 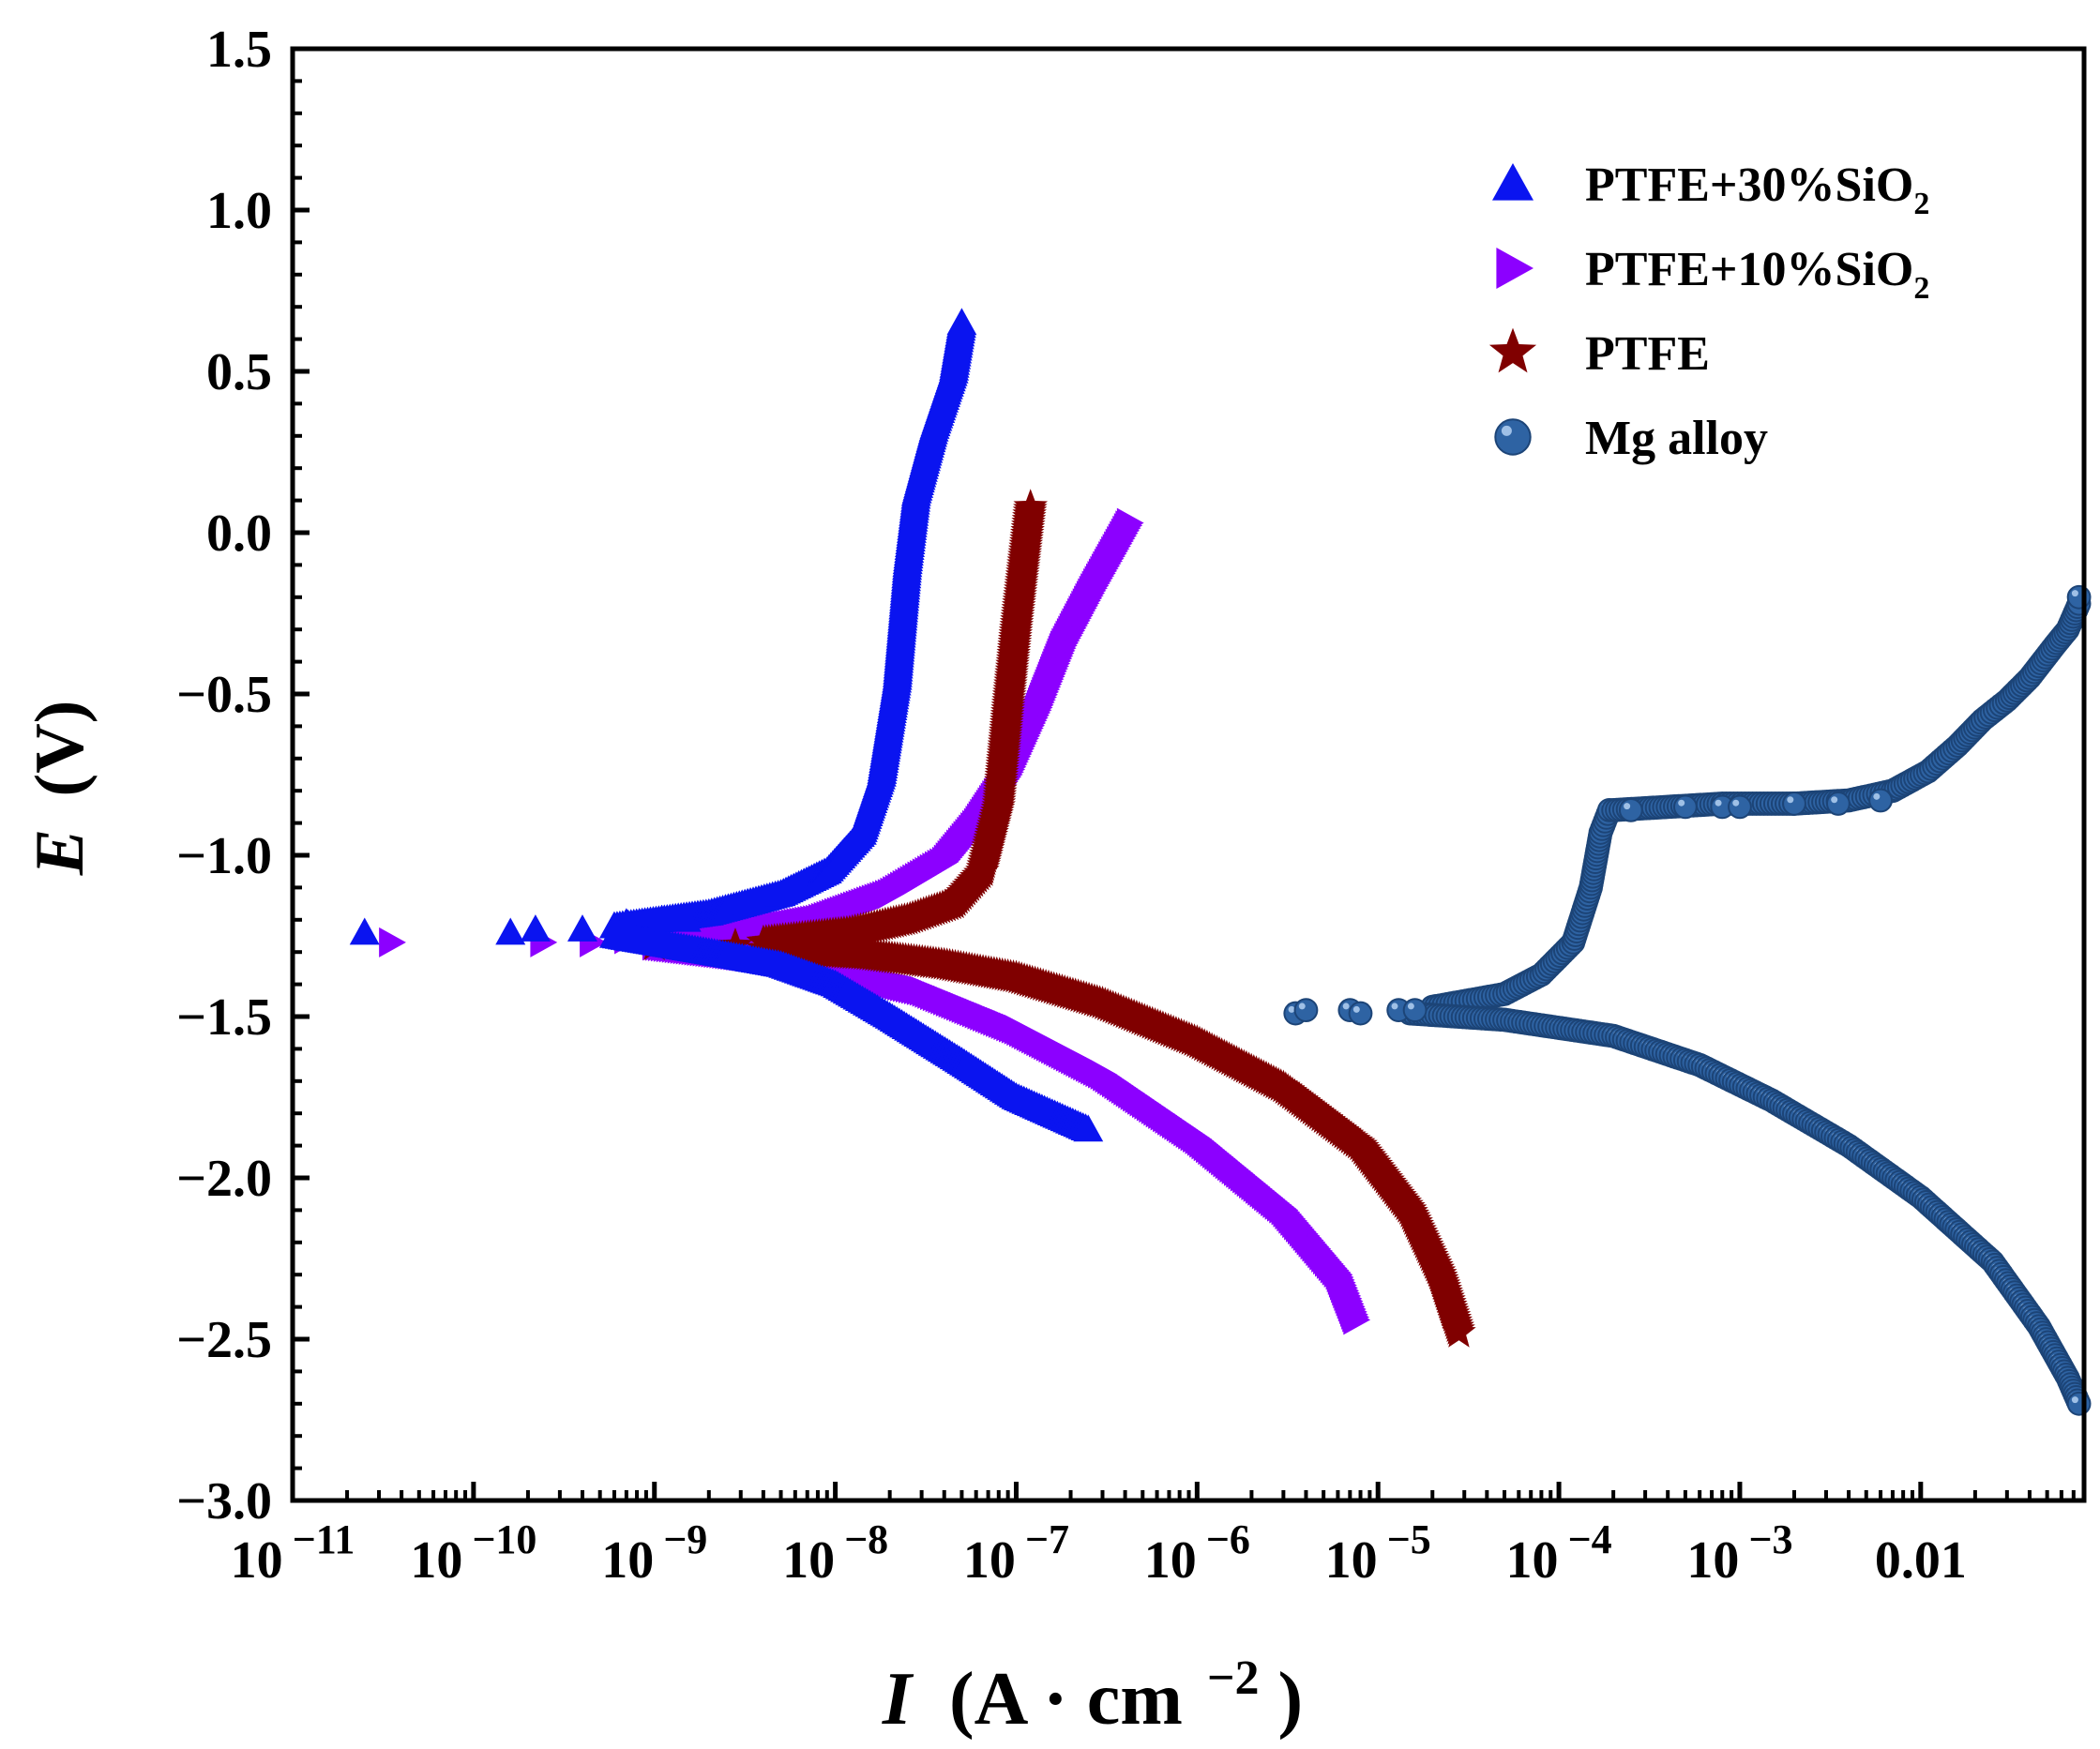 What do you see at coordinates (224, 1340) in the screenshot?
I see `y-tick-label: −2.5` at bounding box center [224, 1340].